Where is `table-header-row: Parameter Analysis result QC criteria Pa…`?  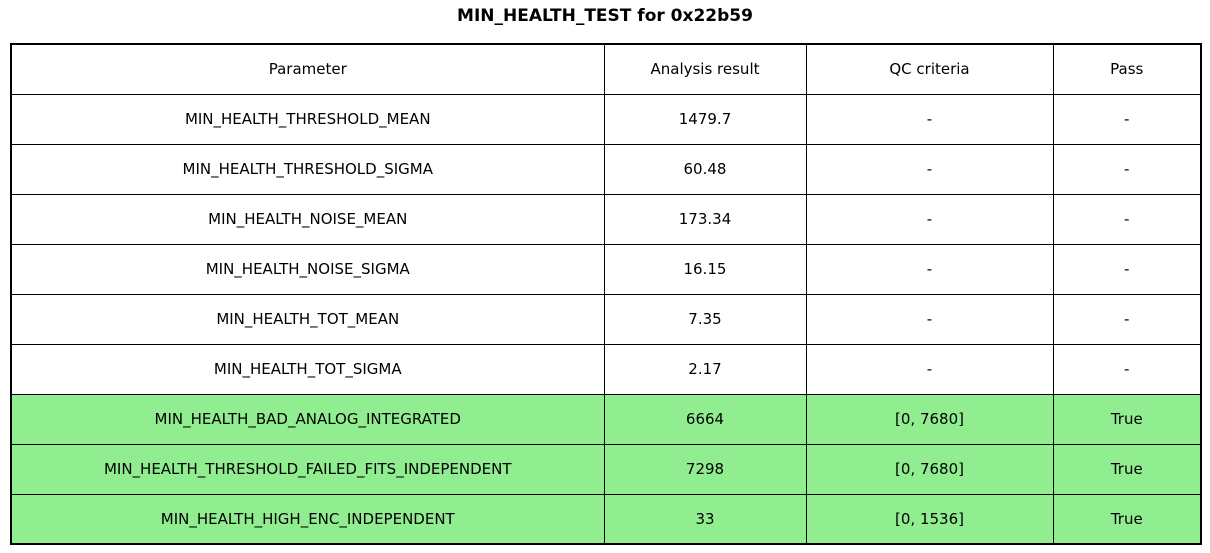
table-header-row: Parameter Analysis result QC criteria Pa… is located at coordinates (606, 69).